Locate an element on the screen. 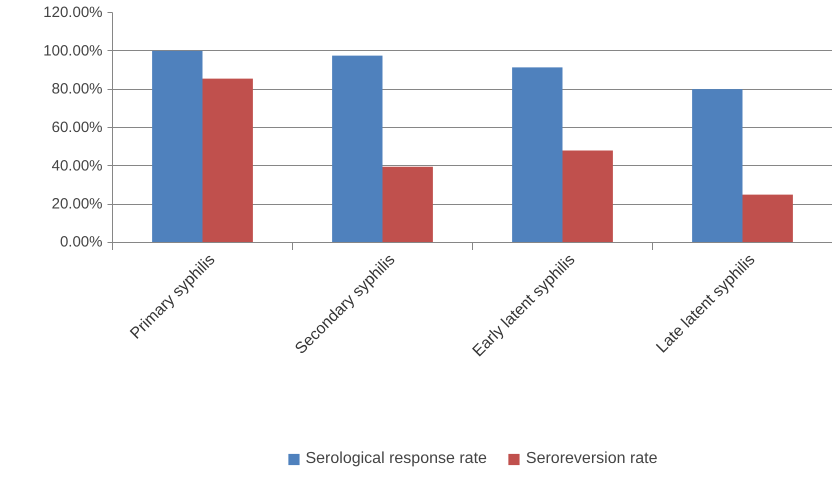  legend-label: Serological response rate is located at coordinates (396, 459).